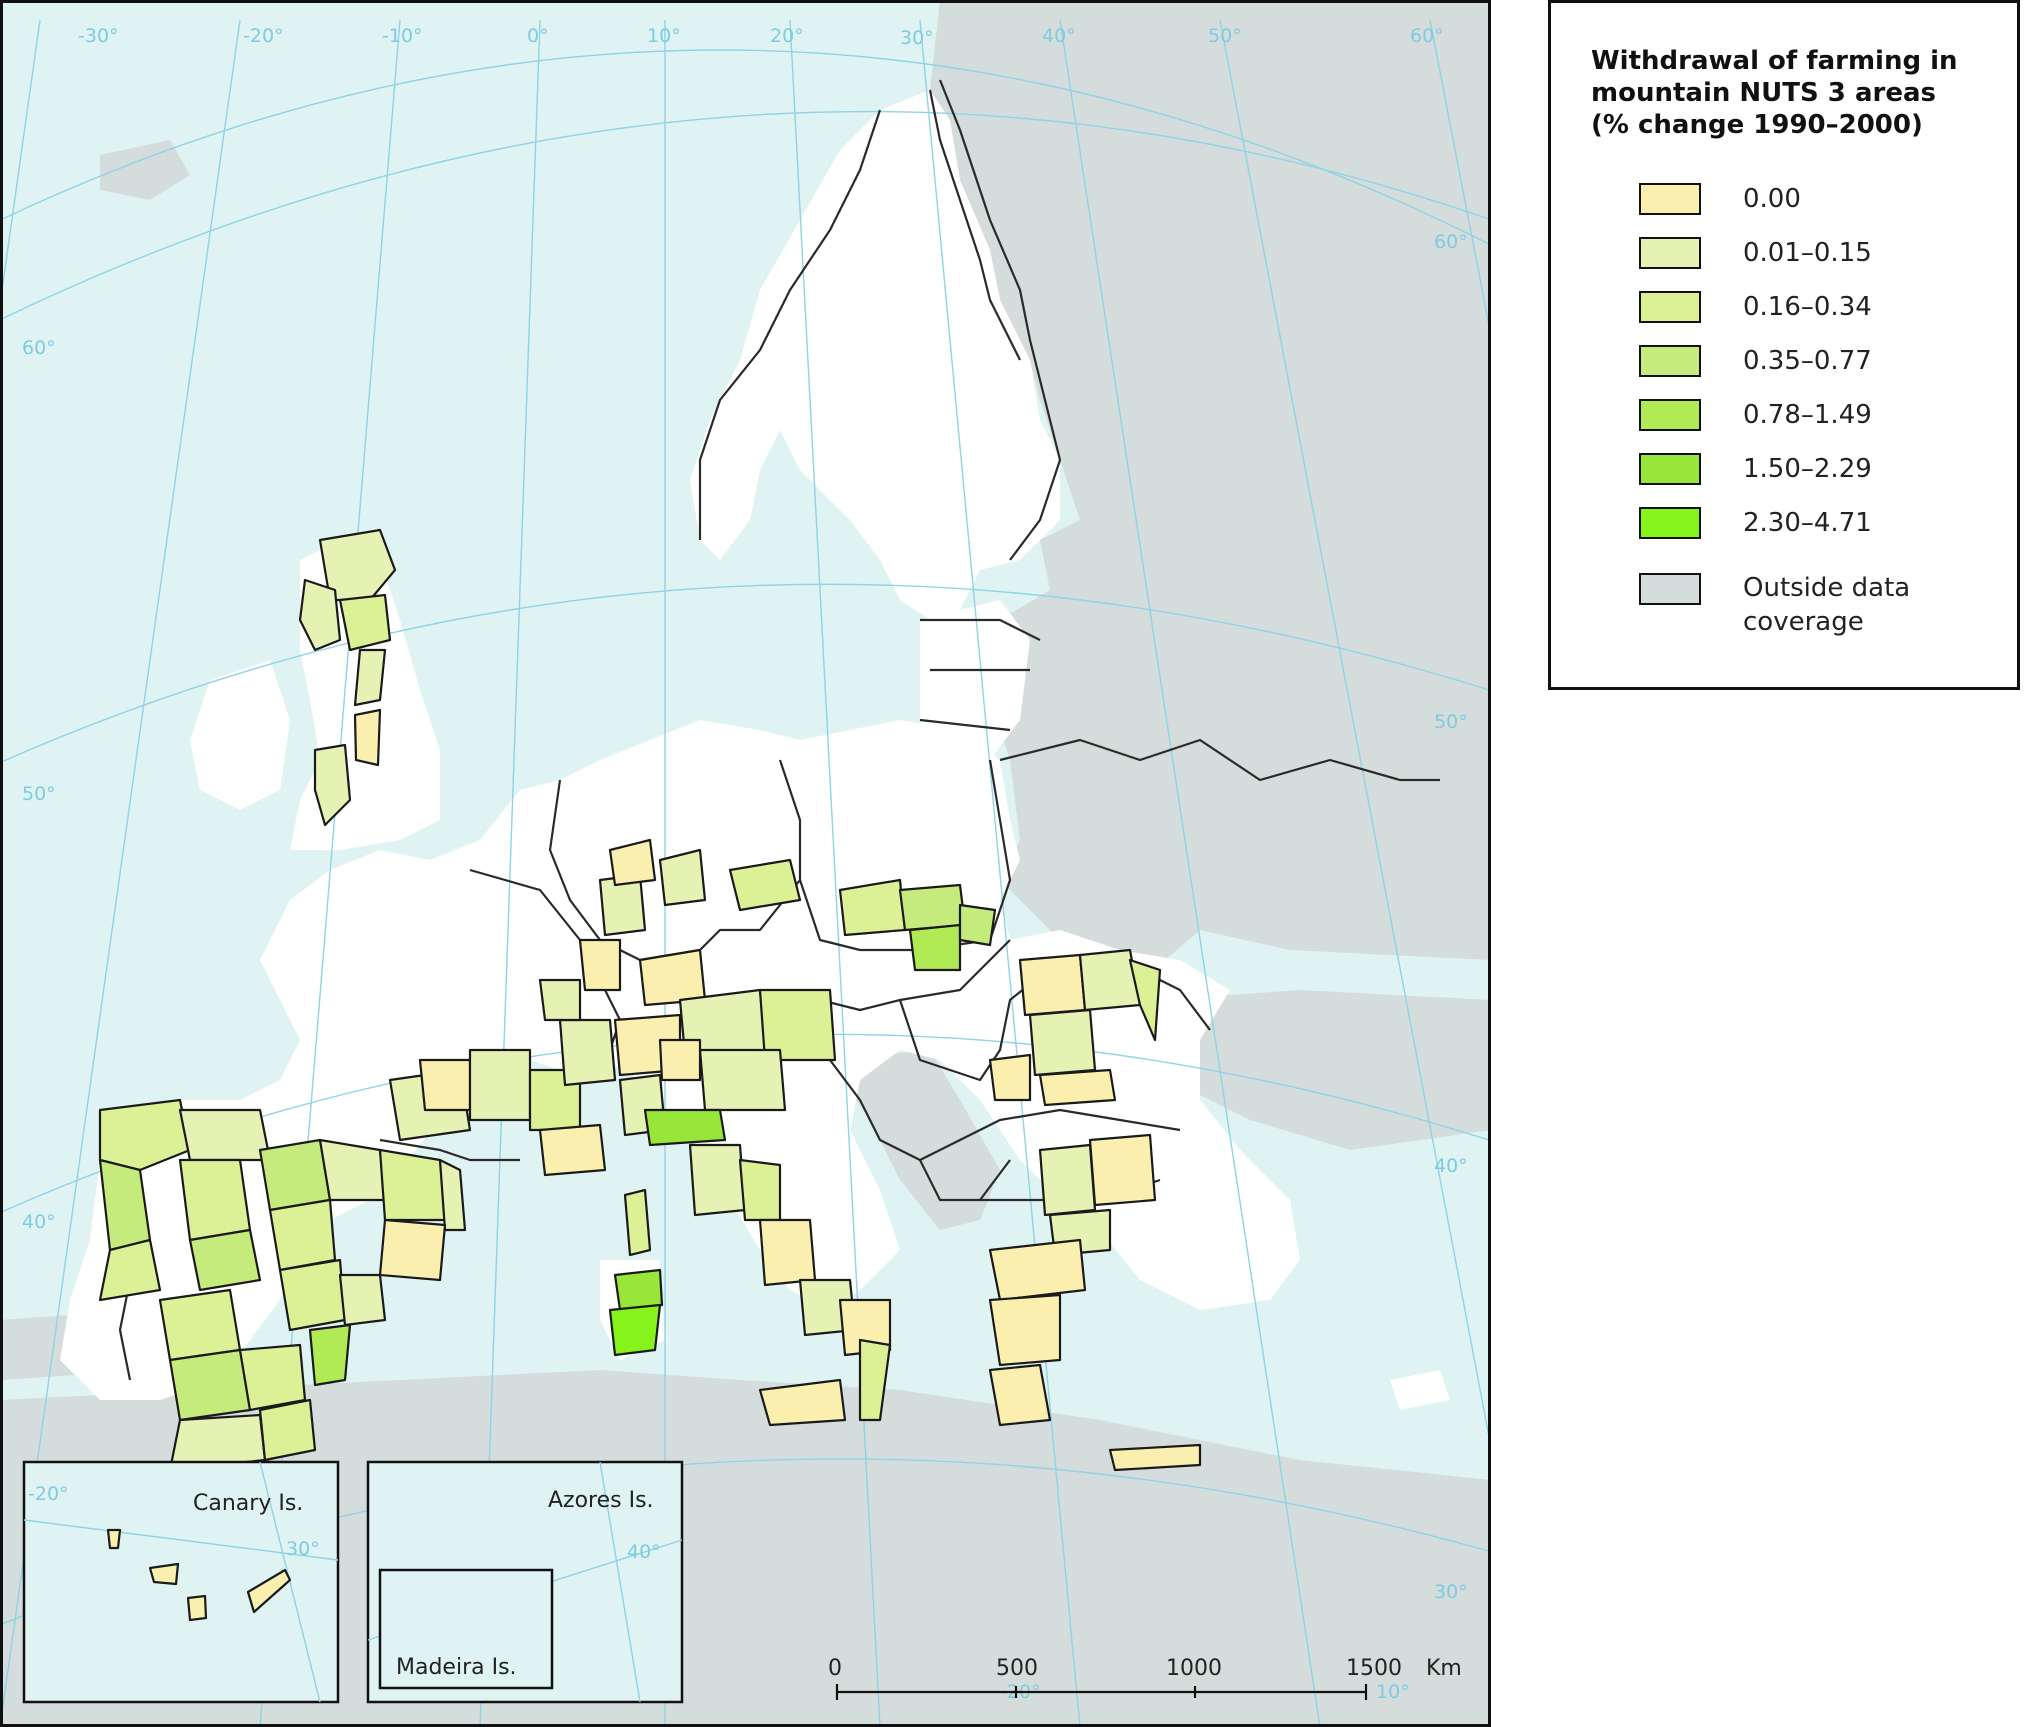 This screenshot has width=2024, height=1727. Describe the element at coordinates (664, 36) in the screenshot. I see `lon-label: 10°` at that location.